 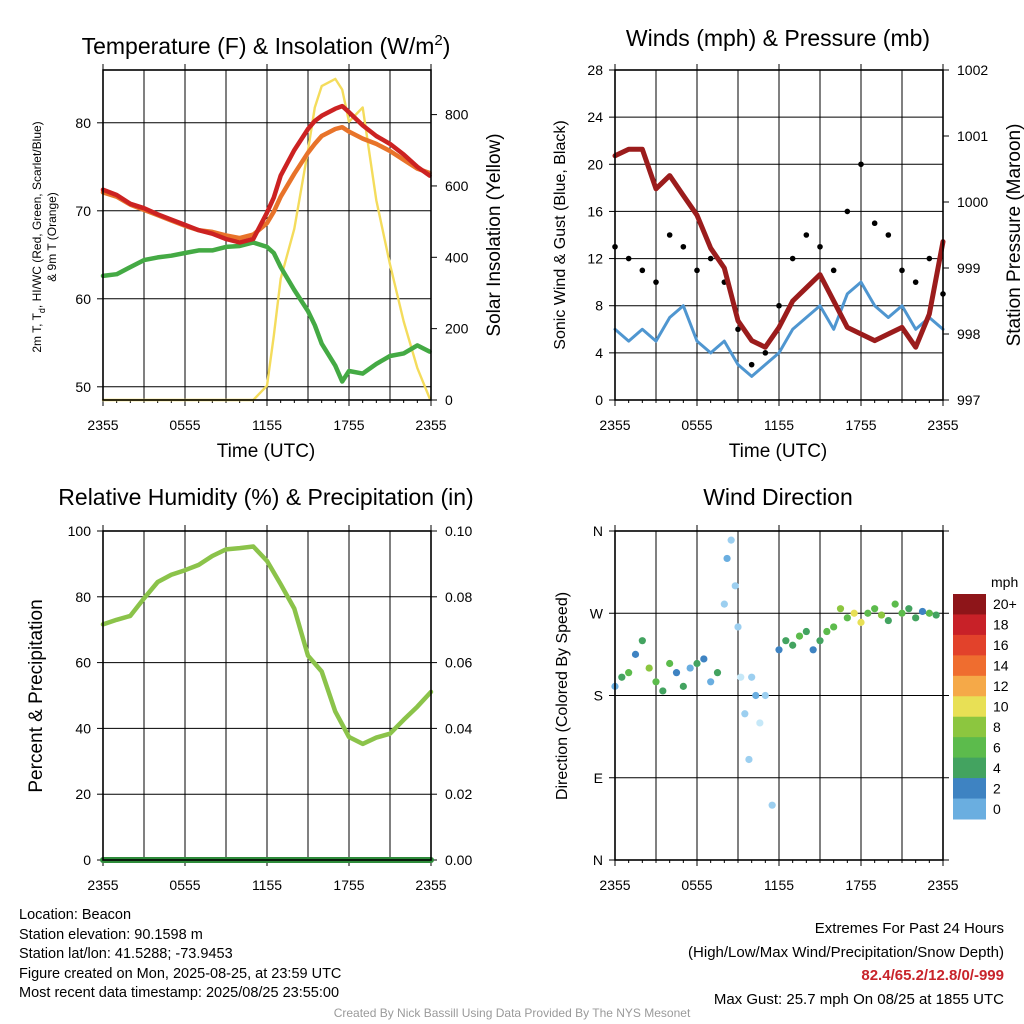 I want to click on y-tick-label-right: 600, so click(x=457, y=186).